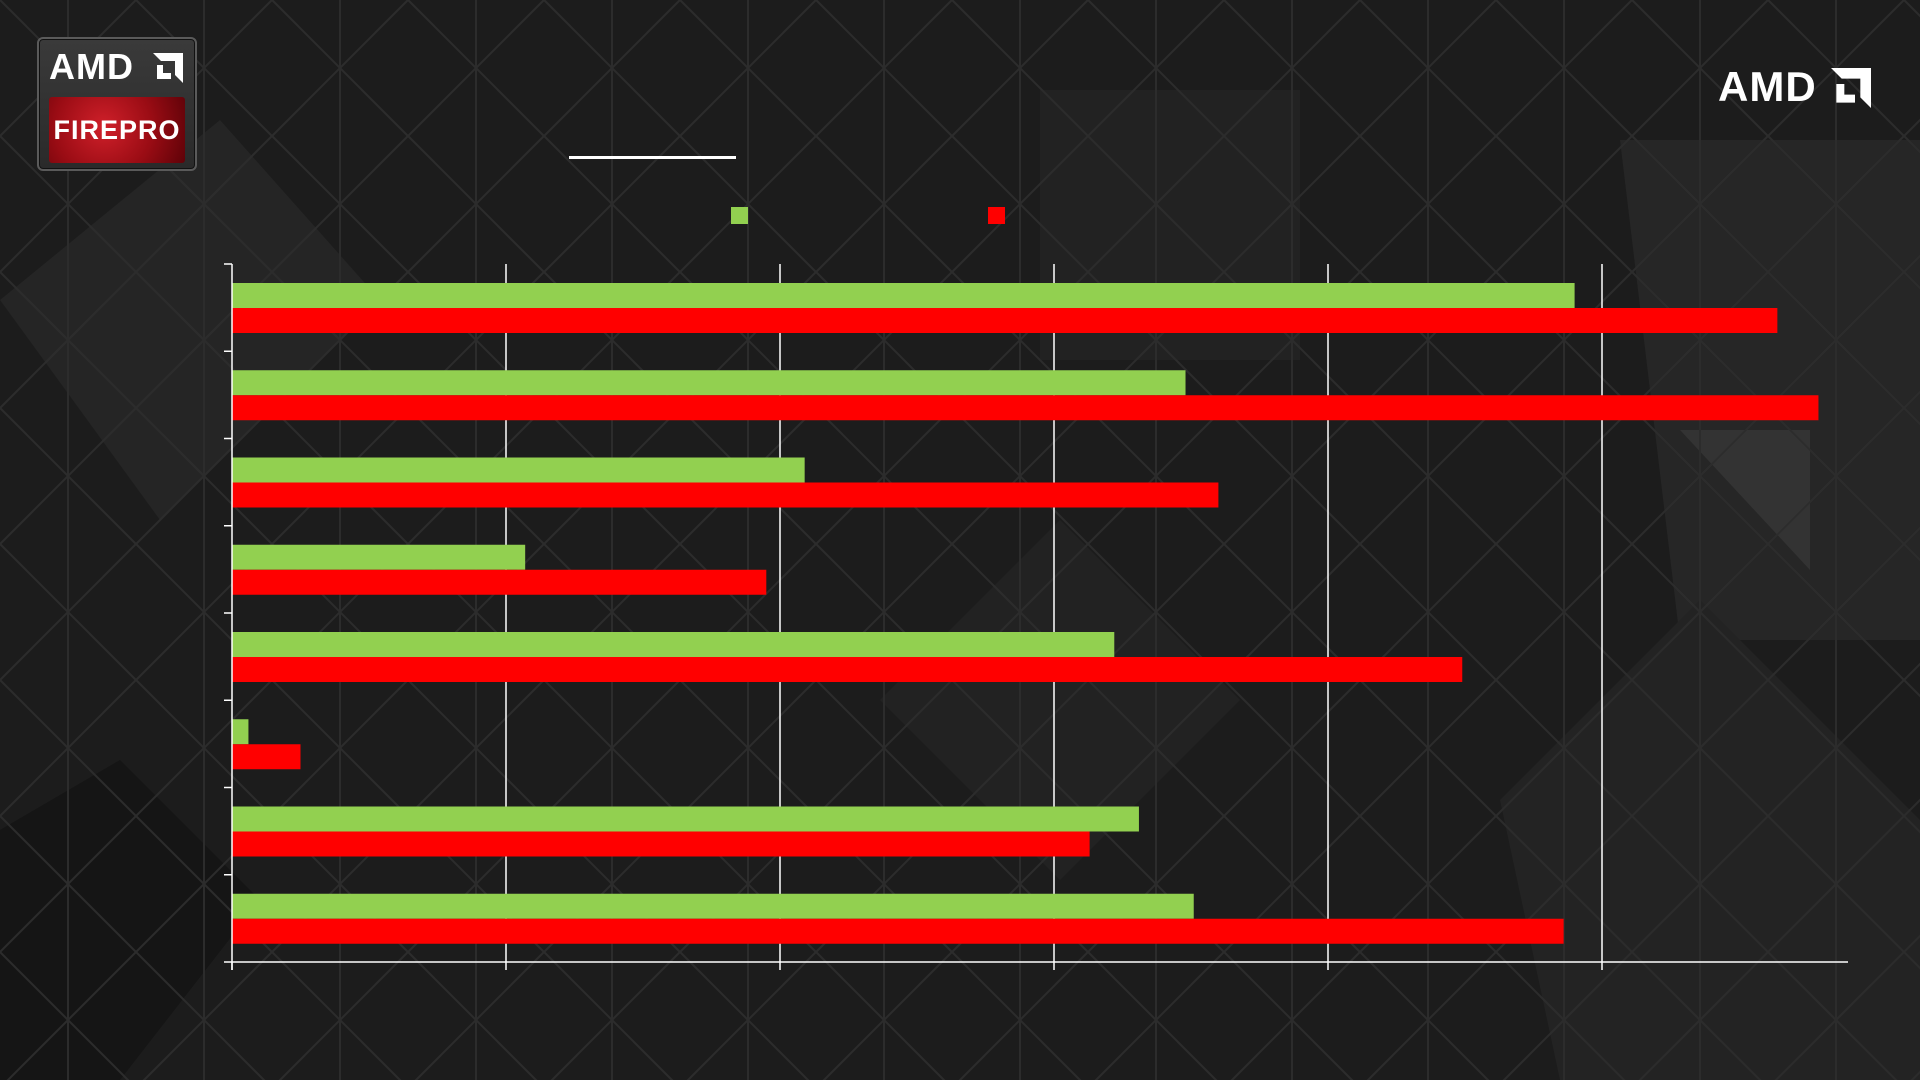 This screenshot has width=1920, height=1080. What do you see at coordinates (91, 66) in the screenshot?
I see `badge-amd-wordmark: AMD` at bounding box center [91, 66].